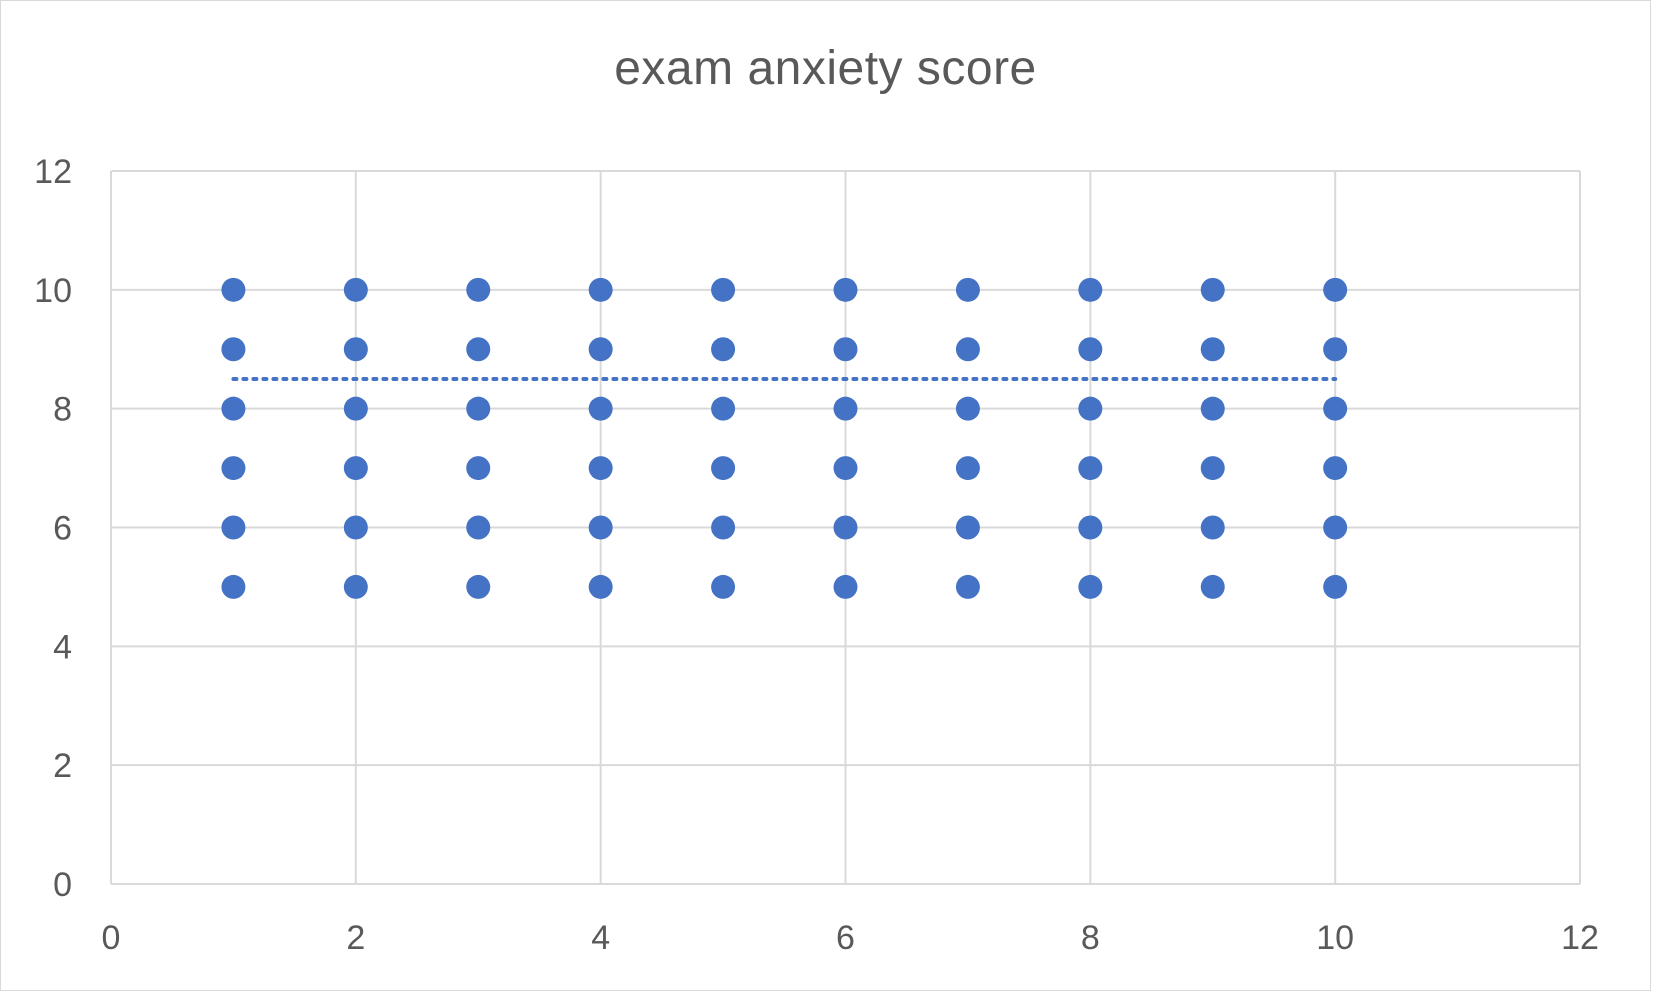 The height and width of the screenshot is (993, 1653). I want to click on y-tick-label: 2, so click(62, 766).